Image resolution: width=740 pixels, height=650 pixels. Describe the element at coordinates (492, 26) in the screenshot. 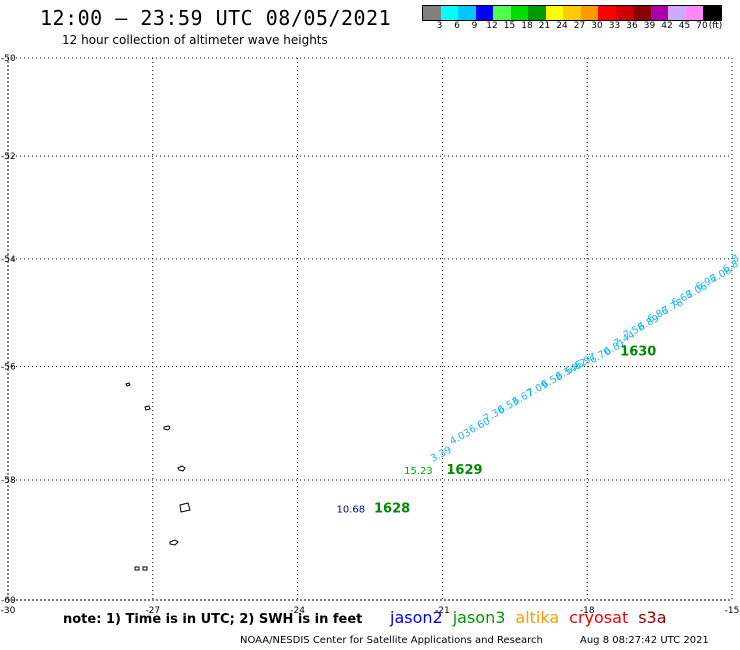

I see `color-scale-label: 12` at that location.